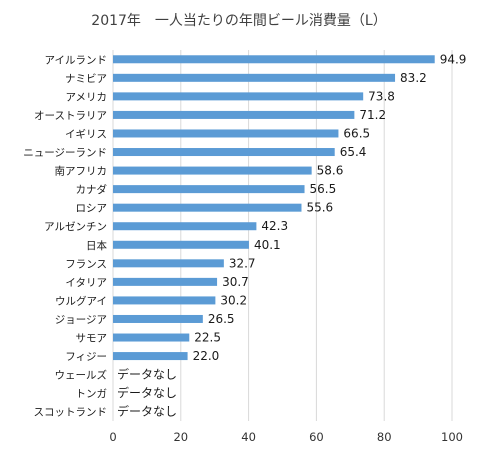 The height and width of the screenshot is (450, 479). What do you see at coordinates (207, 338) in the screenshot?
I see `value-label: 22.5` at bounding box center [207, 338].